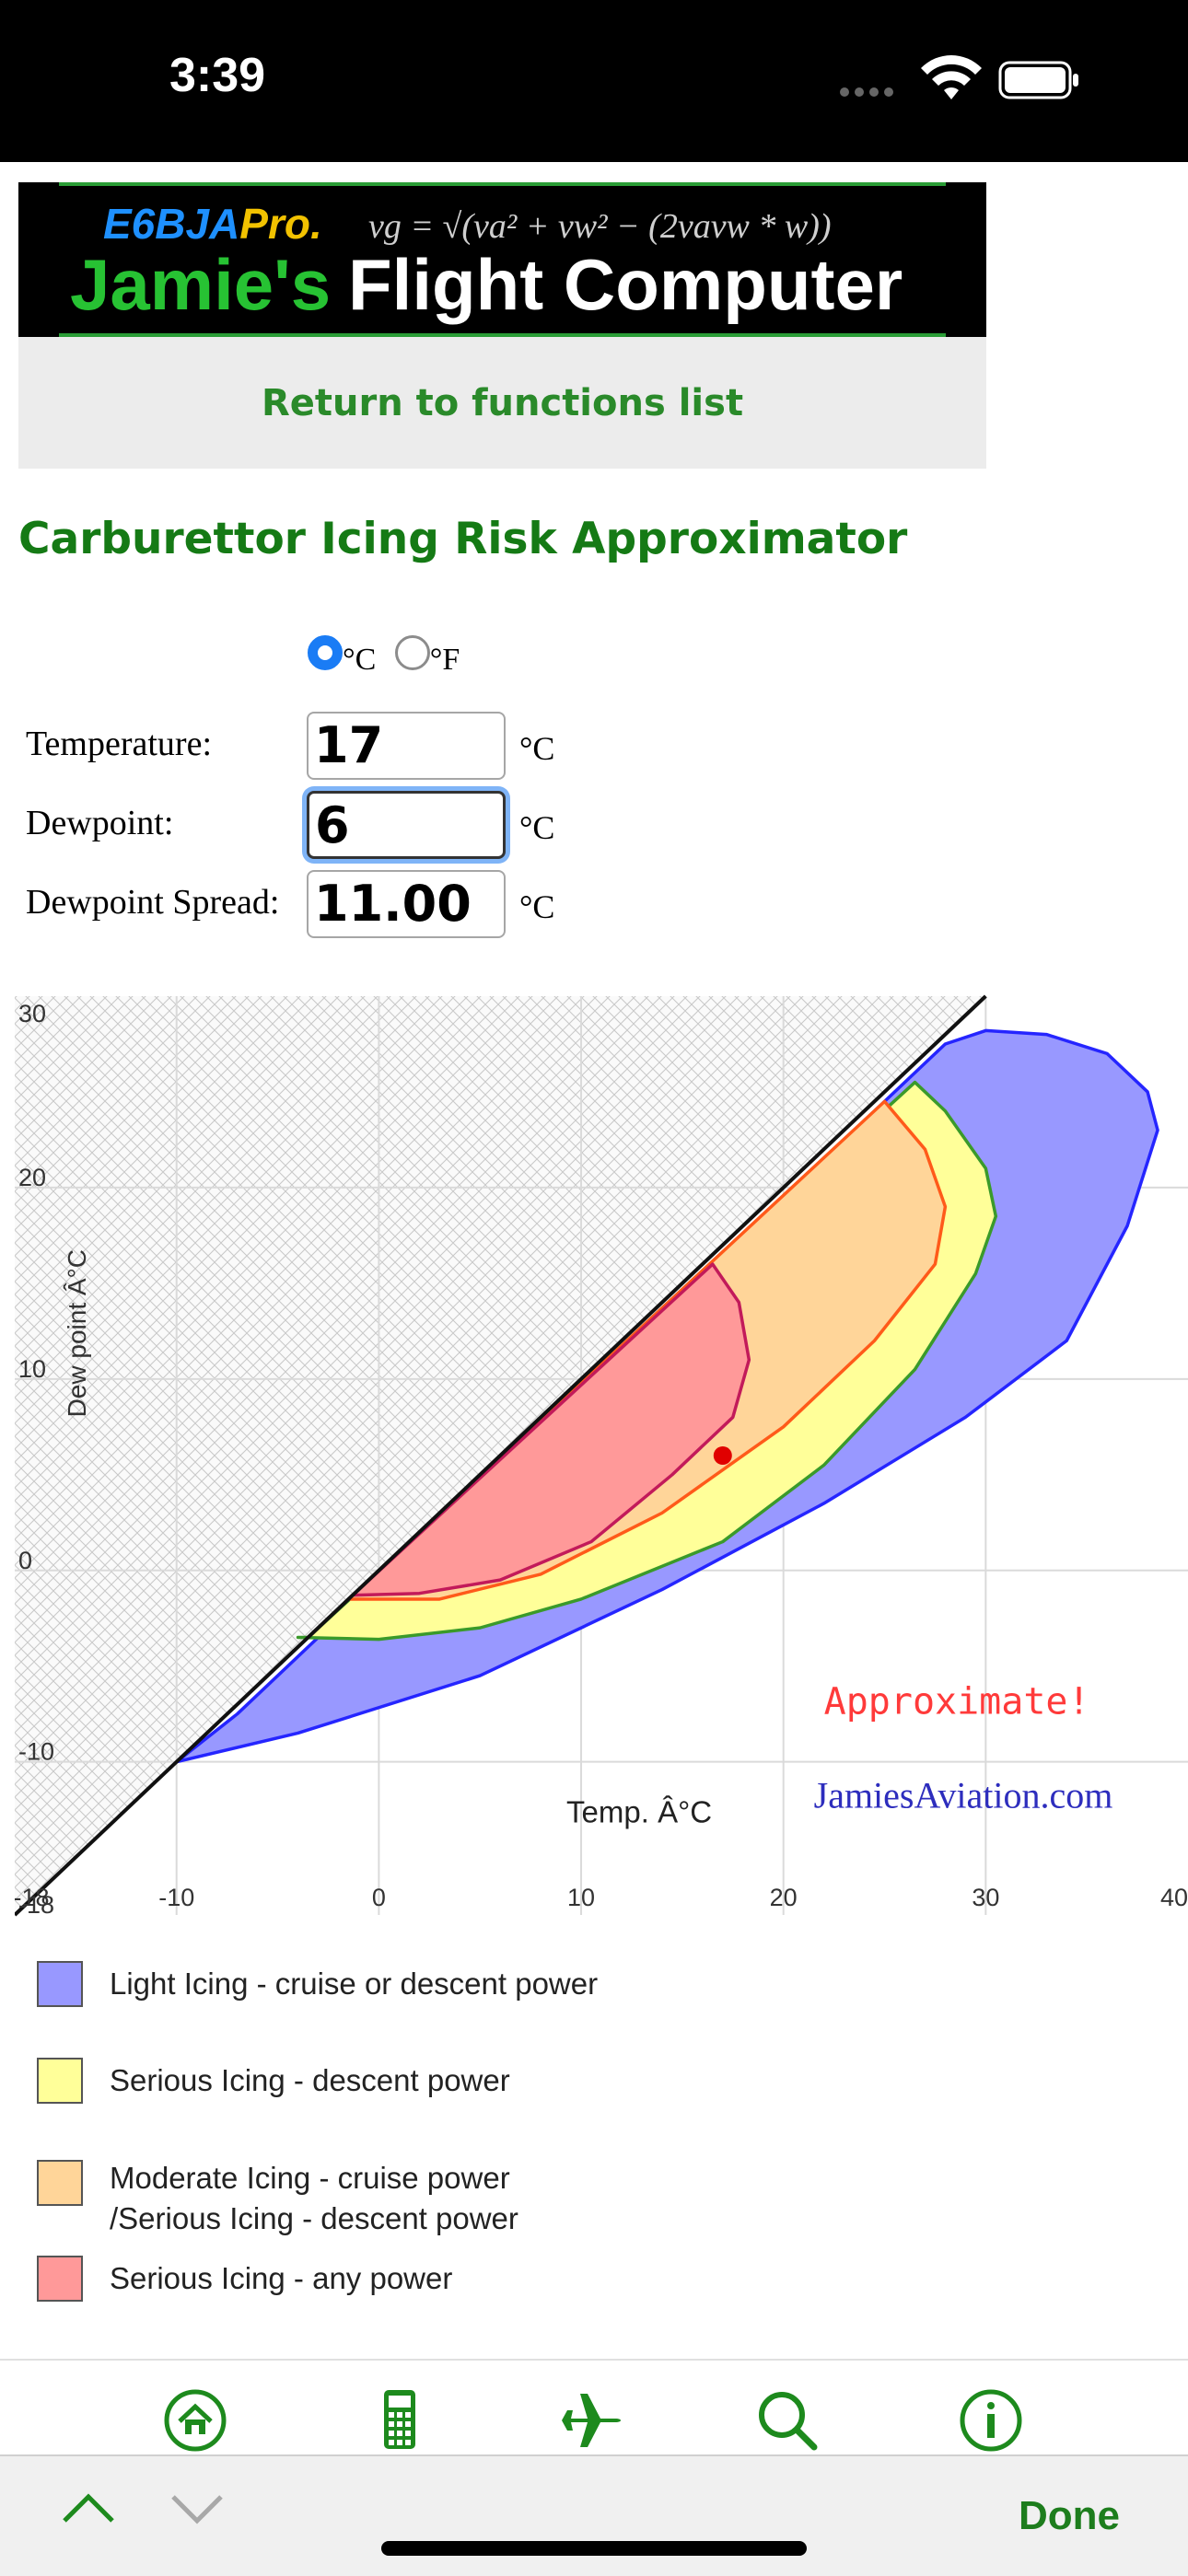 This screenshot has height=2576, width=1188. What do you see at coordinates (88, 2507) in the screenshot?
I see `chevron-up-icon` at bounding box center [88, 2507].